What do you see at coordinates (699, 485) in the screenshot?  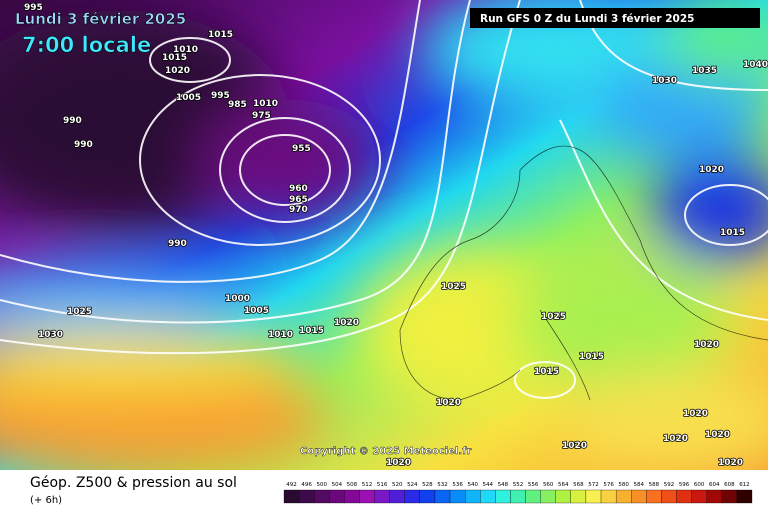 I see `legend-label: 600` at bounding box center [699, 485].